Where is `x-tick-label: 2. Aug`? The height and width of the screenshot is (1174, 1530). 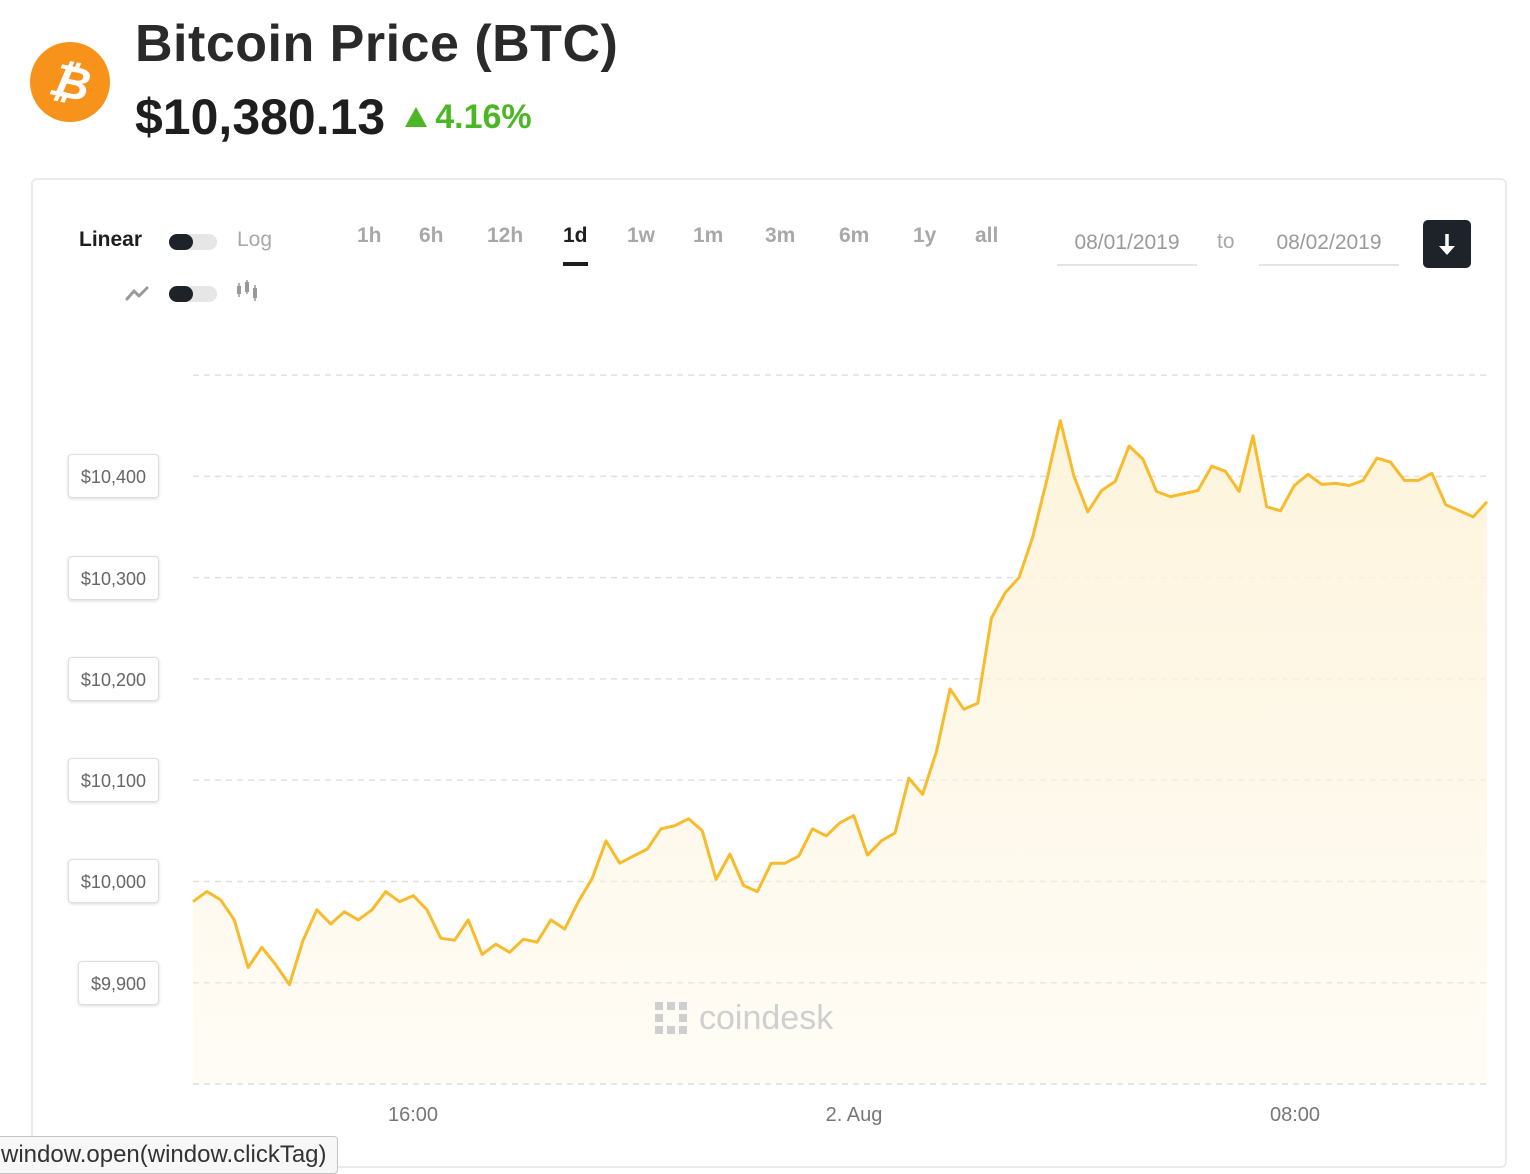 x-tick-label: 2. Aug is located at coordinates (854, 1115).